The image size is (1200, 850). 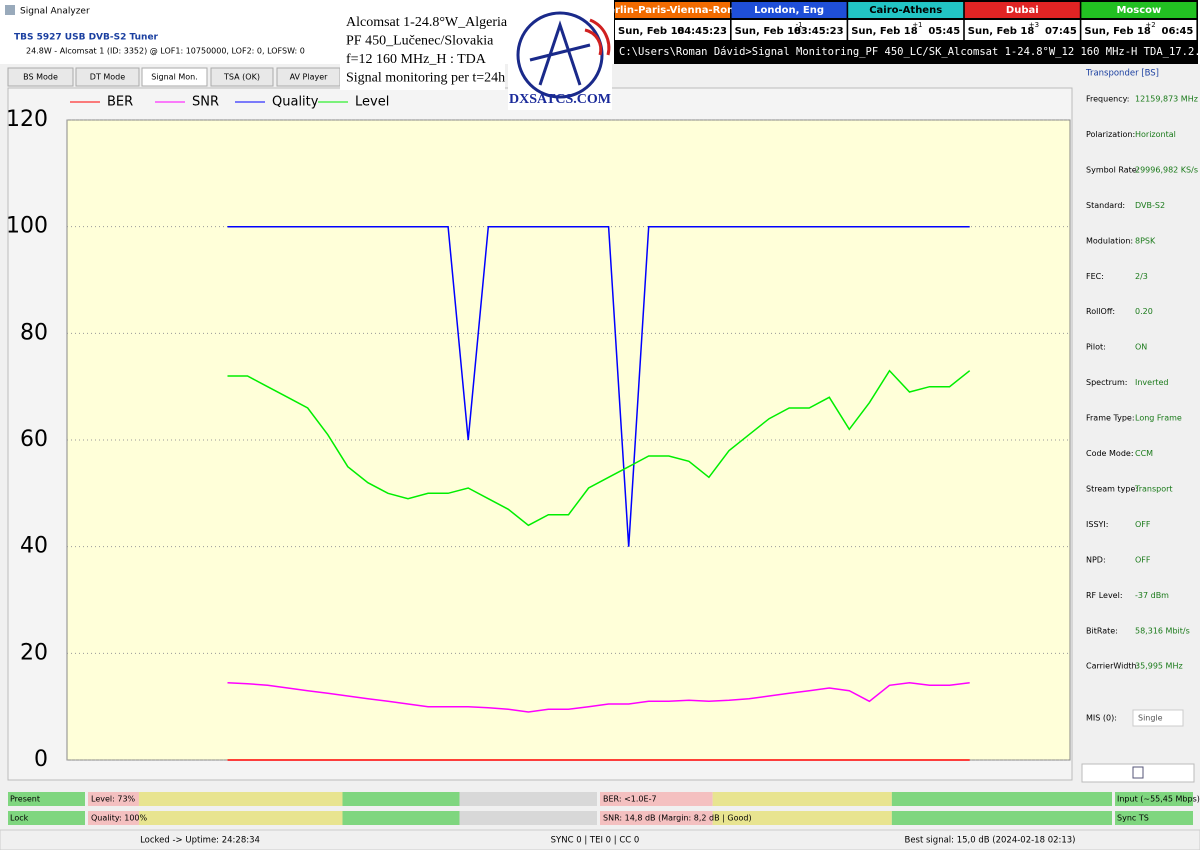 What do you see at coordinates (10, 10) in the screenshot?
I see `app-icon` at bounding box center [10, 10].